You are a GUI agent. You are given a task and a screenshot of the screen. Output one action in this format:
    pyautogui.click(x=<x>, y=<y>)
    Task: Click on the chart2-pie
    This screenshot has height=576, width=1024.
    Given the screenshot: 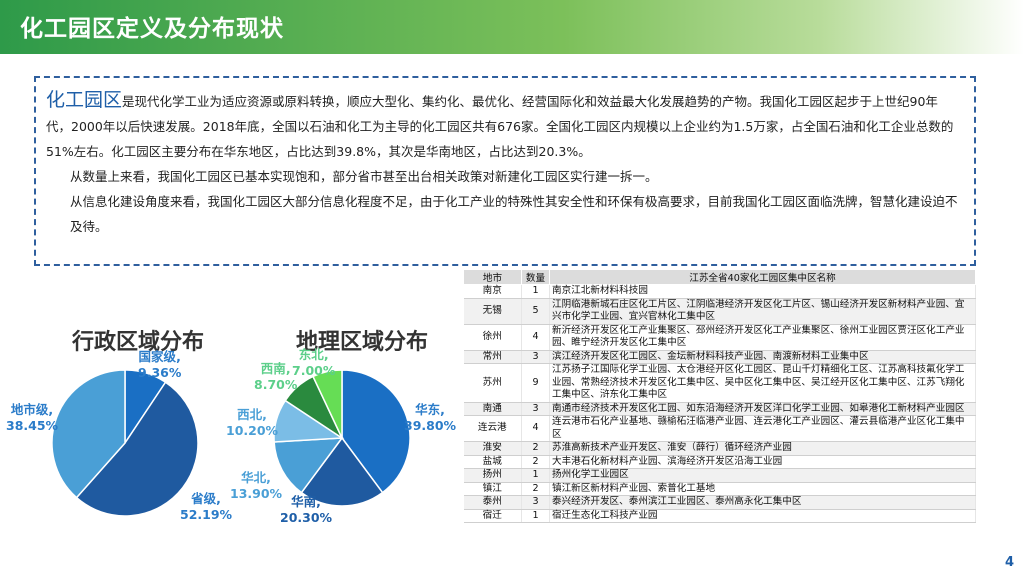 What is the action you would take?
    pyautogui.click(x=342, y=438)
    